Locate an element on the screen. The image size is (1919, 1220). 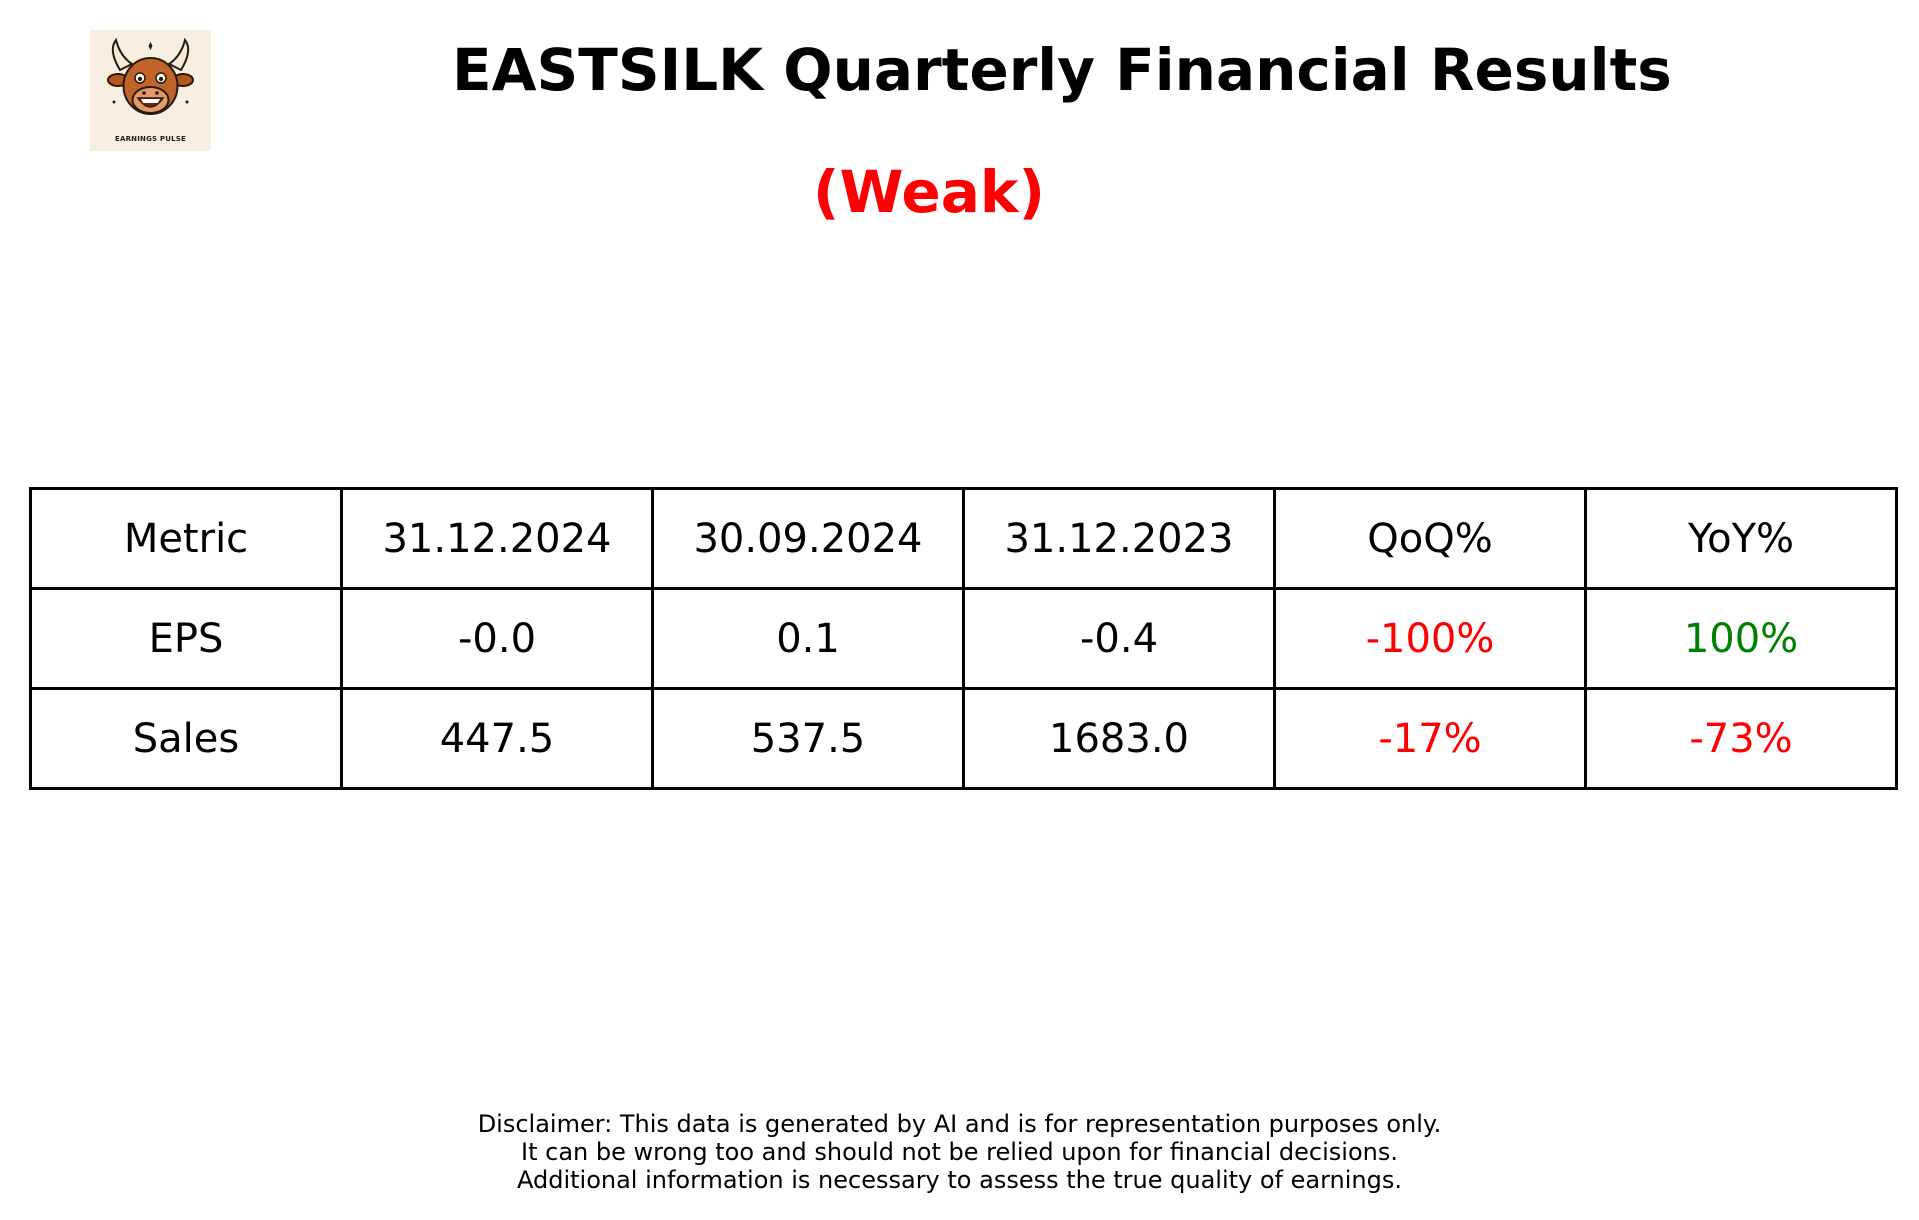
header-cell-period-1: 31.12.2024 is located at coordinates (497, 538).